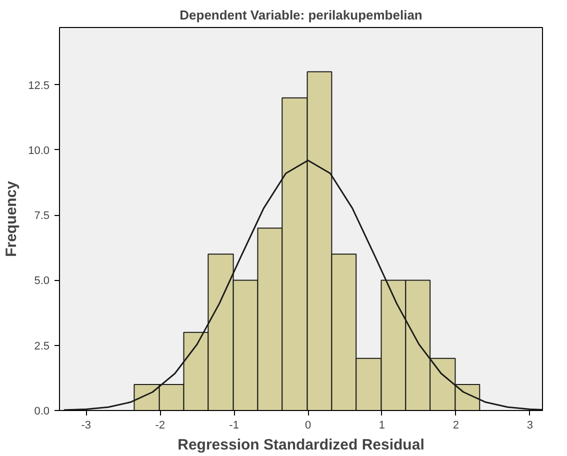  What do you see at coordinates (529, 426) in the screenshot?
I see `x-tick-label: 3` at bounding box center [529, 426].